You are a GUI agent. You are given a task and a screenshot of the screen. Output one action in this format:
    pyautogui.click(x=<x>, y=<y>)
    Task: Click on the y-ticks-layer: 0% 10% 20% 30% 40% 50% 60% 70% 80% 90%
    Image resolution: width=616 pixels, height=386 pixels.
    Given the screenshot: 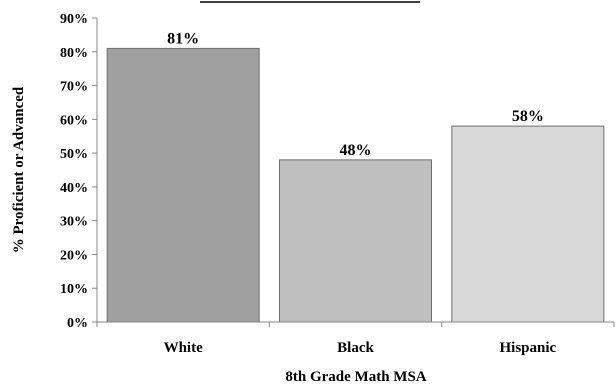 What is the action you would take?
    pyautogui.click(x=78, y=171)
    